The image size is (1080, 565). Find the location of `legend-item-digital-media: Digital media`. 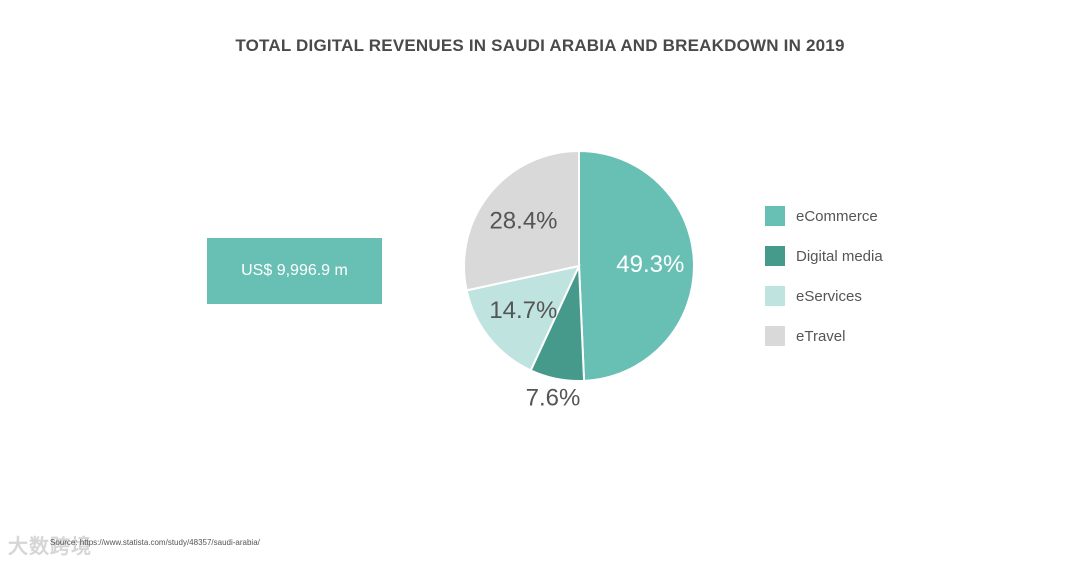

legend-item-digital-media: Digital media is located at coordinates (824, 256).